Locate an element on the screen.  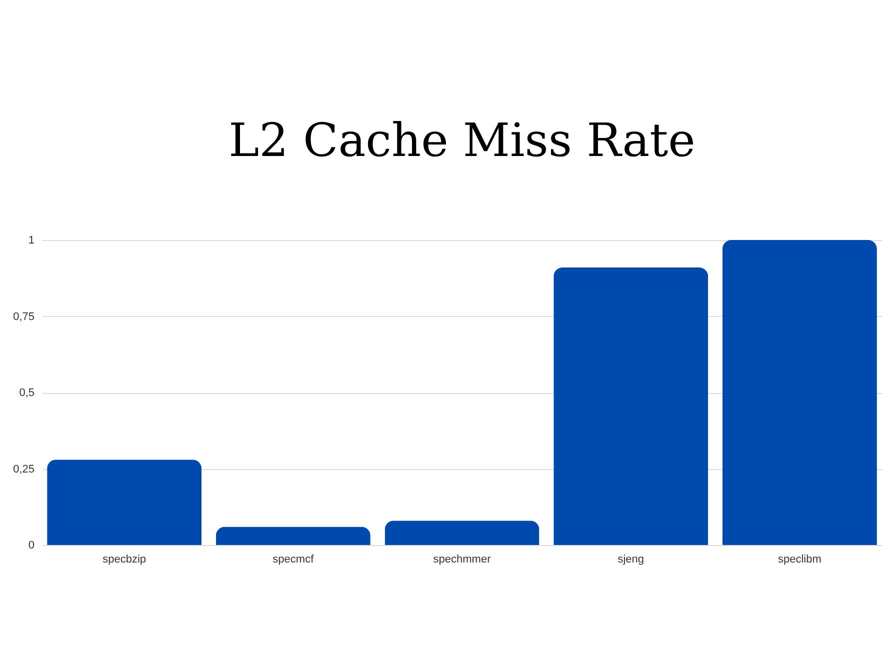
y-tick-label: 0,25 is located at coordinates (23, 469).